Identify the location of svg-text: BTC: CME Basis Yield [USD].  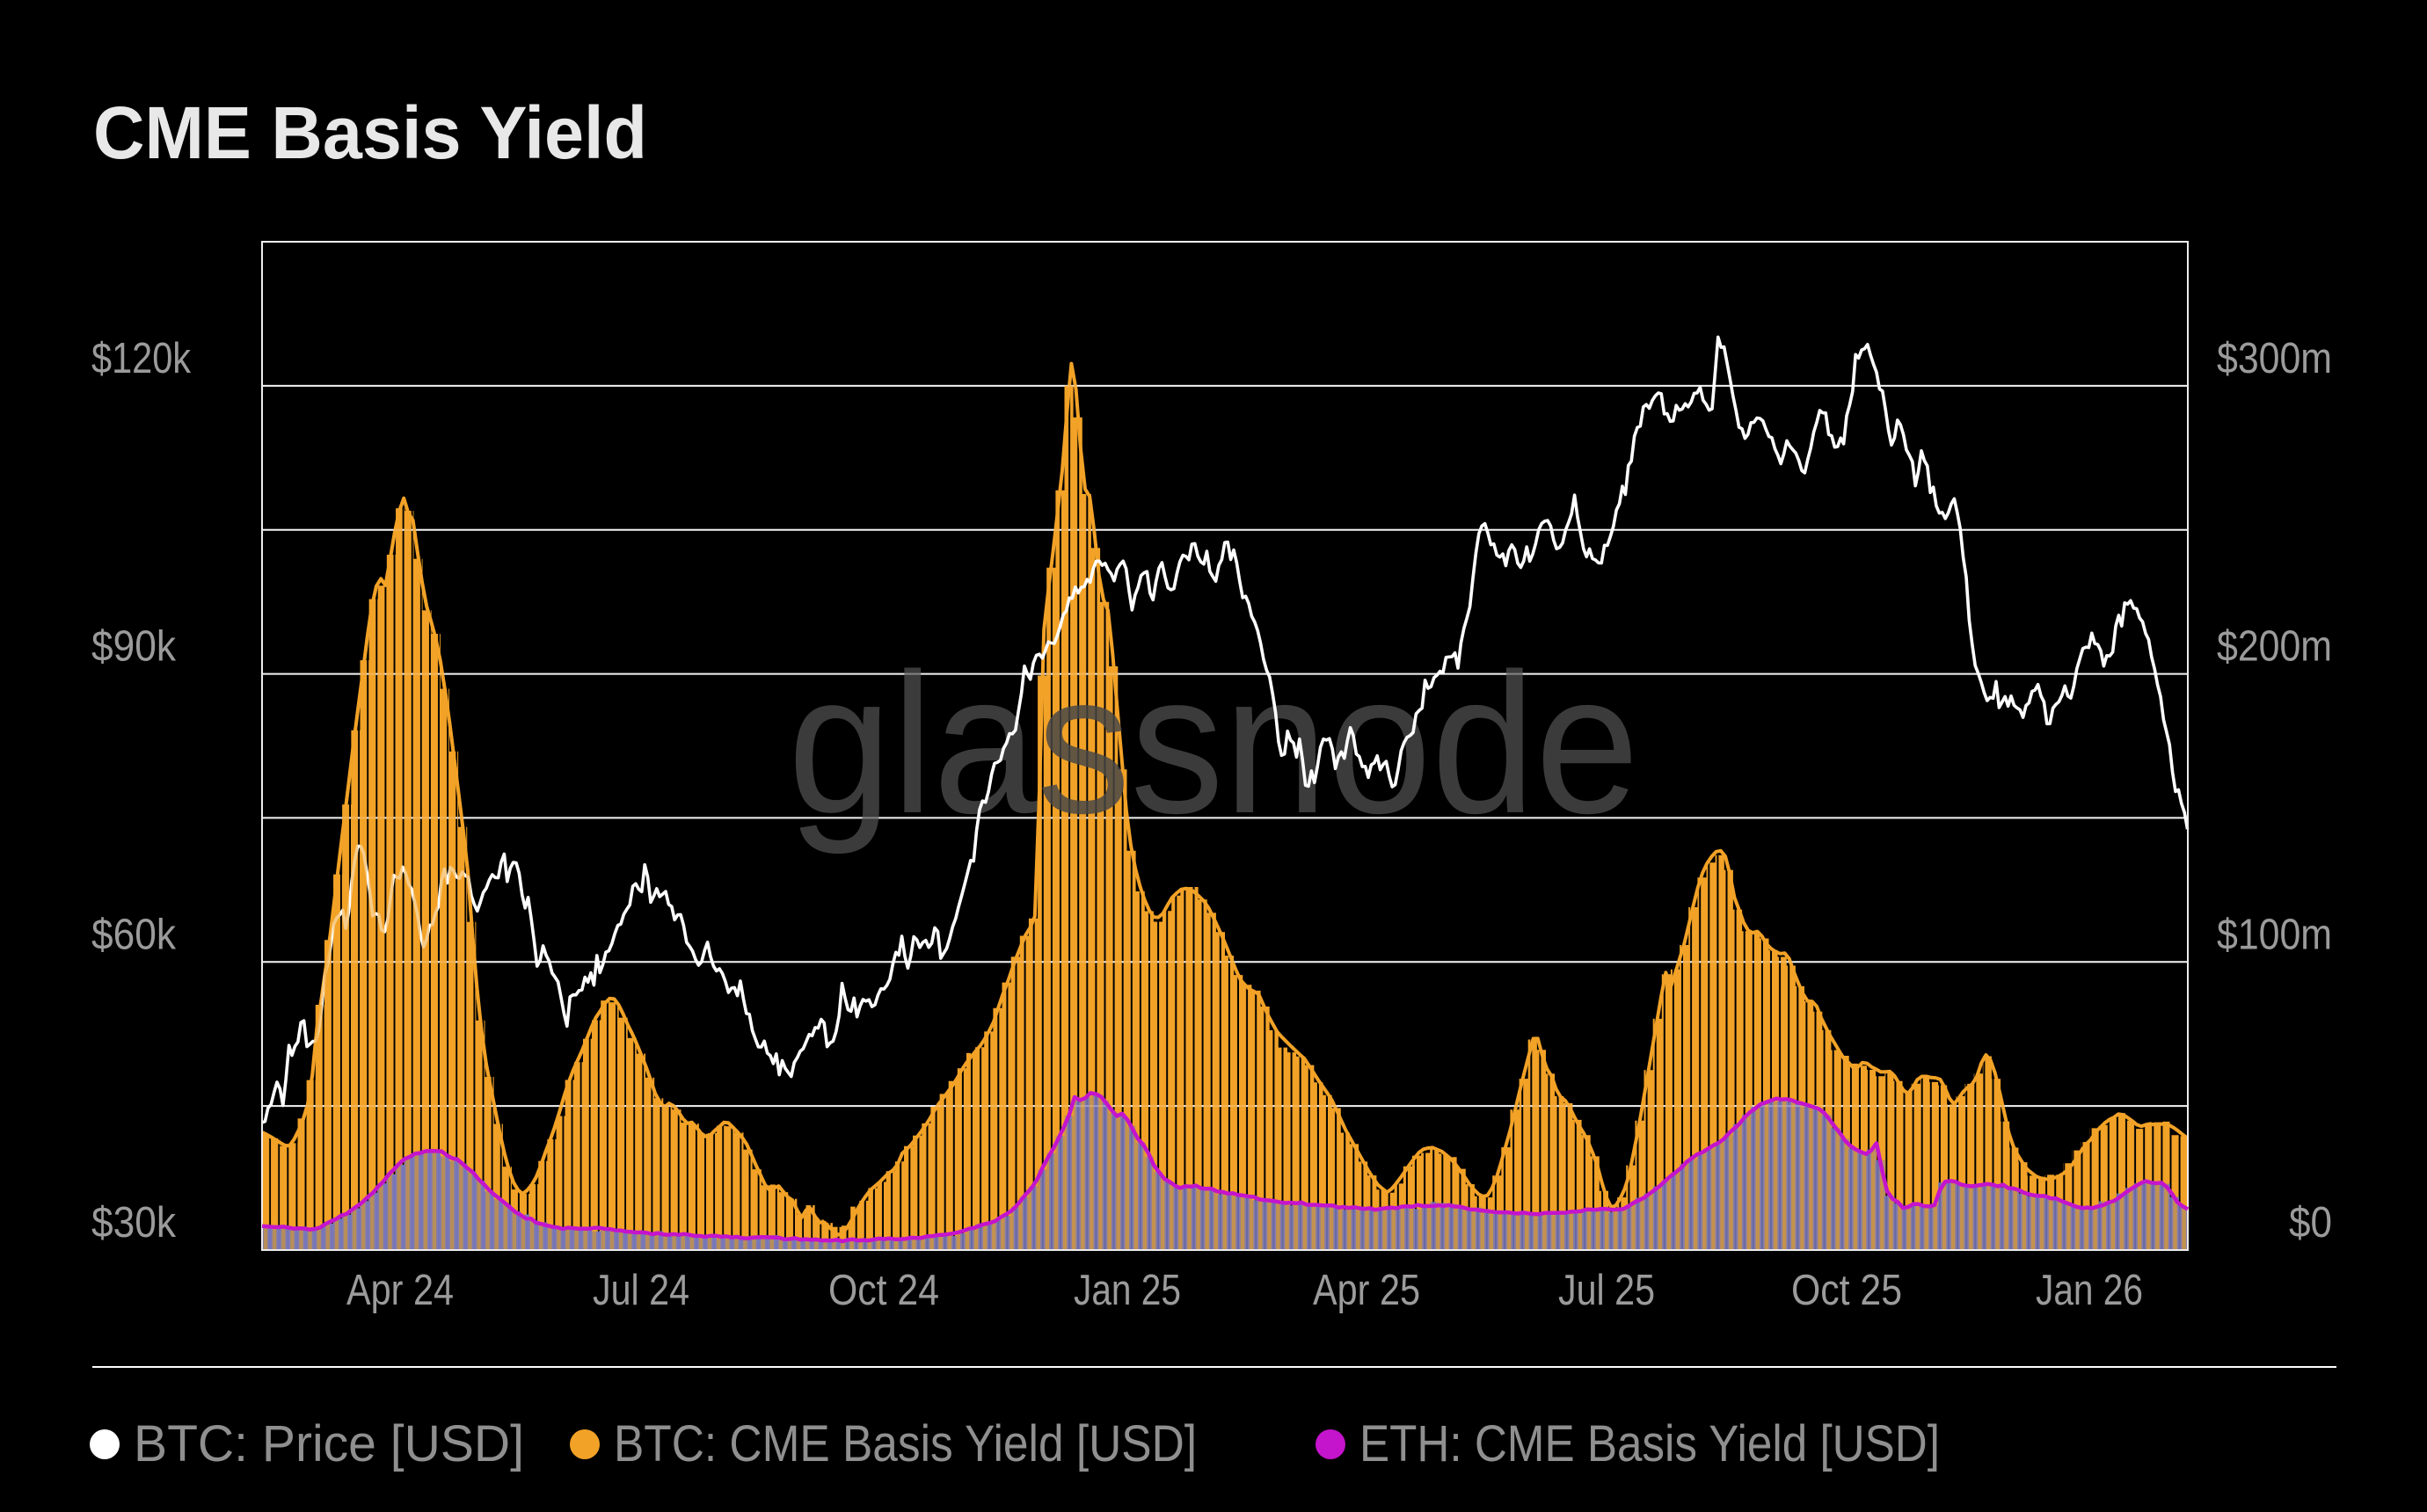
(905, 1444).